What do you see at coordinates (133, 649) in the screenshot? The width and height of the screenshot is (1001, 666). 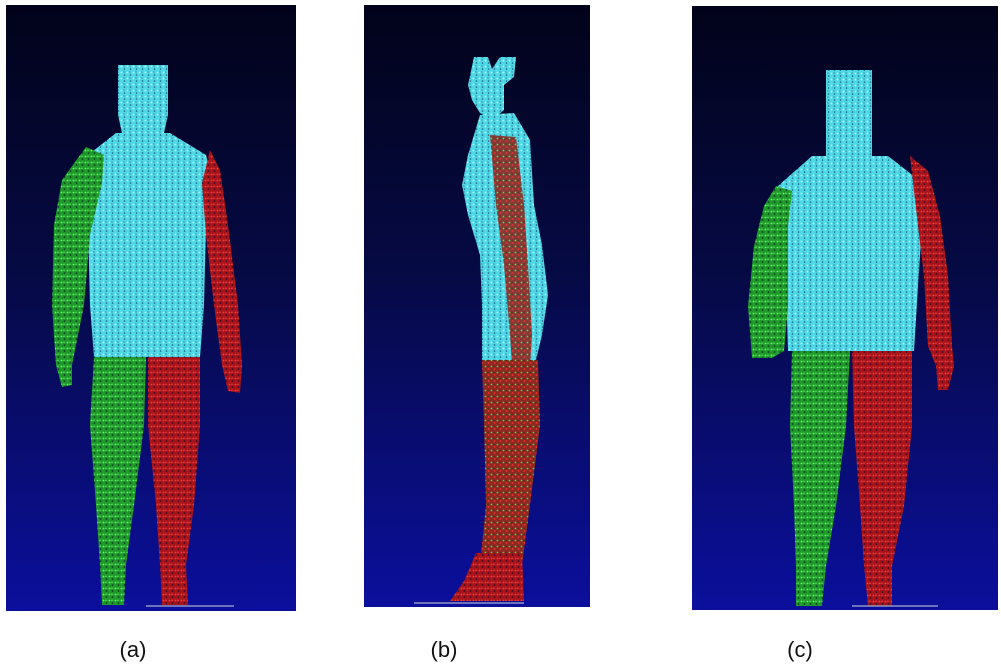 I see `caption-a: (a)` at bounding box center [133, 649].